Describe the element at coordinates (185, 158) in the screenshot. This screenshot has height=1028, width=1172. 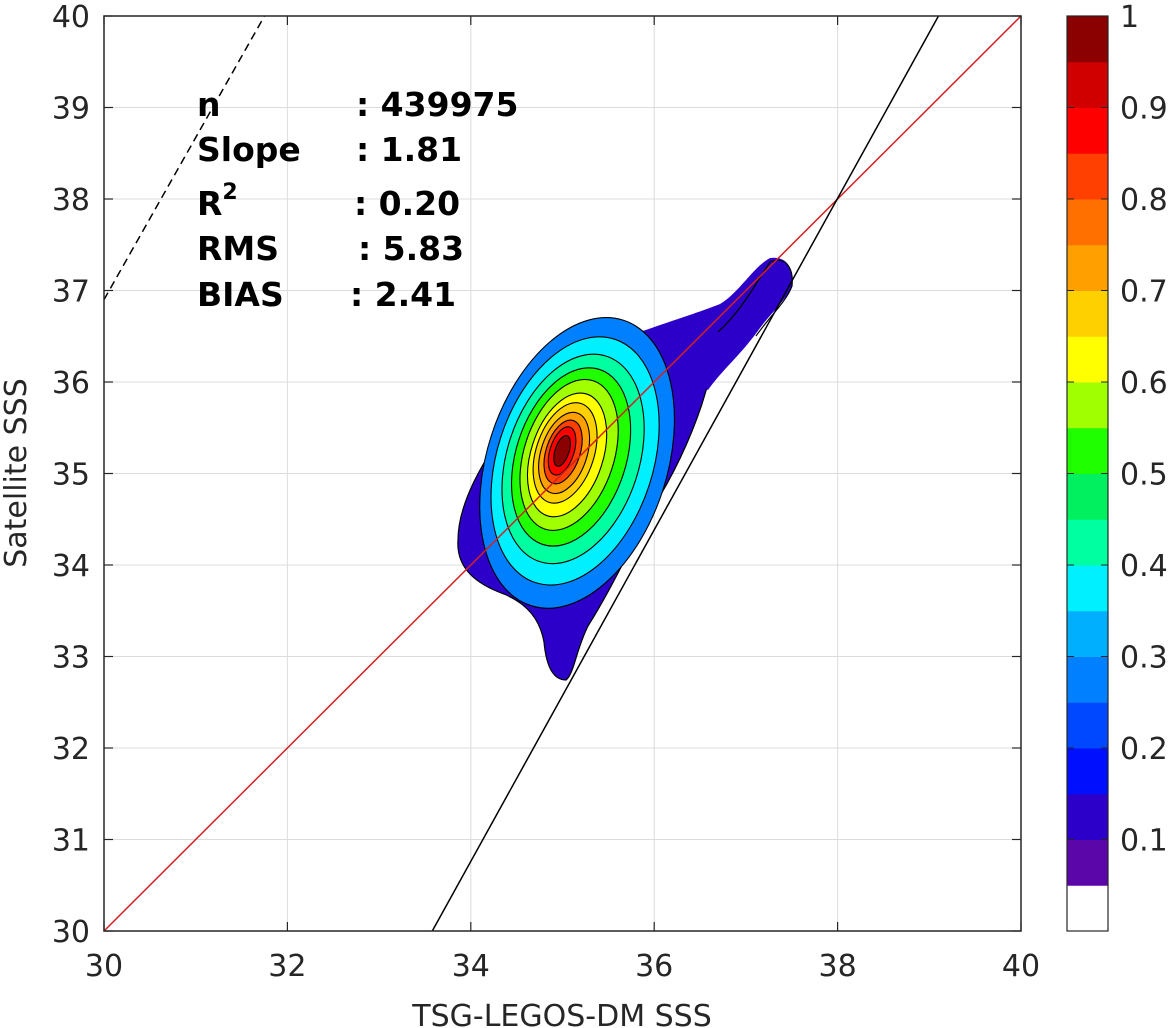
I see `line-reference` at that location.